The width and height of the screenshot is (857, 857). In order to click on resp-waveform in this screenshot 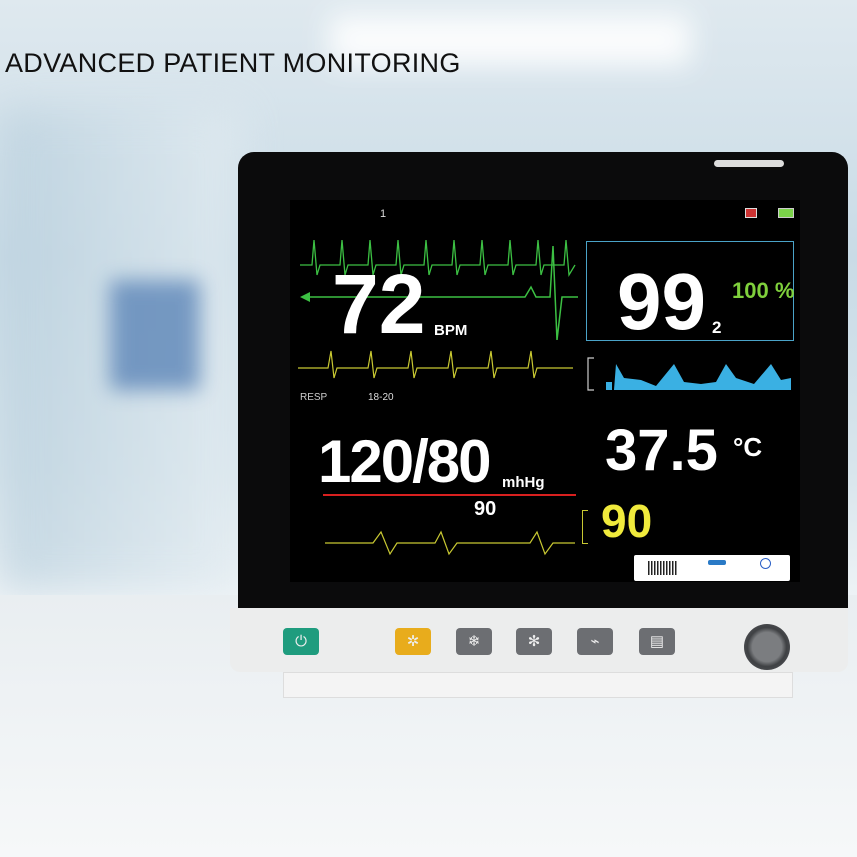, I will do `click(435, 364)`.